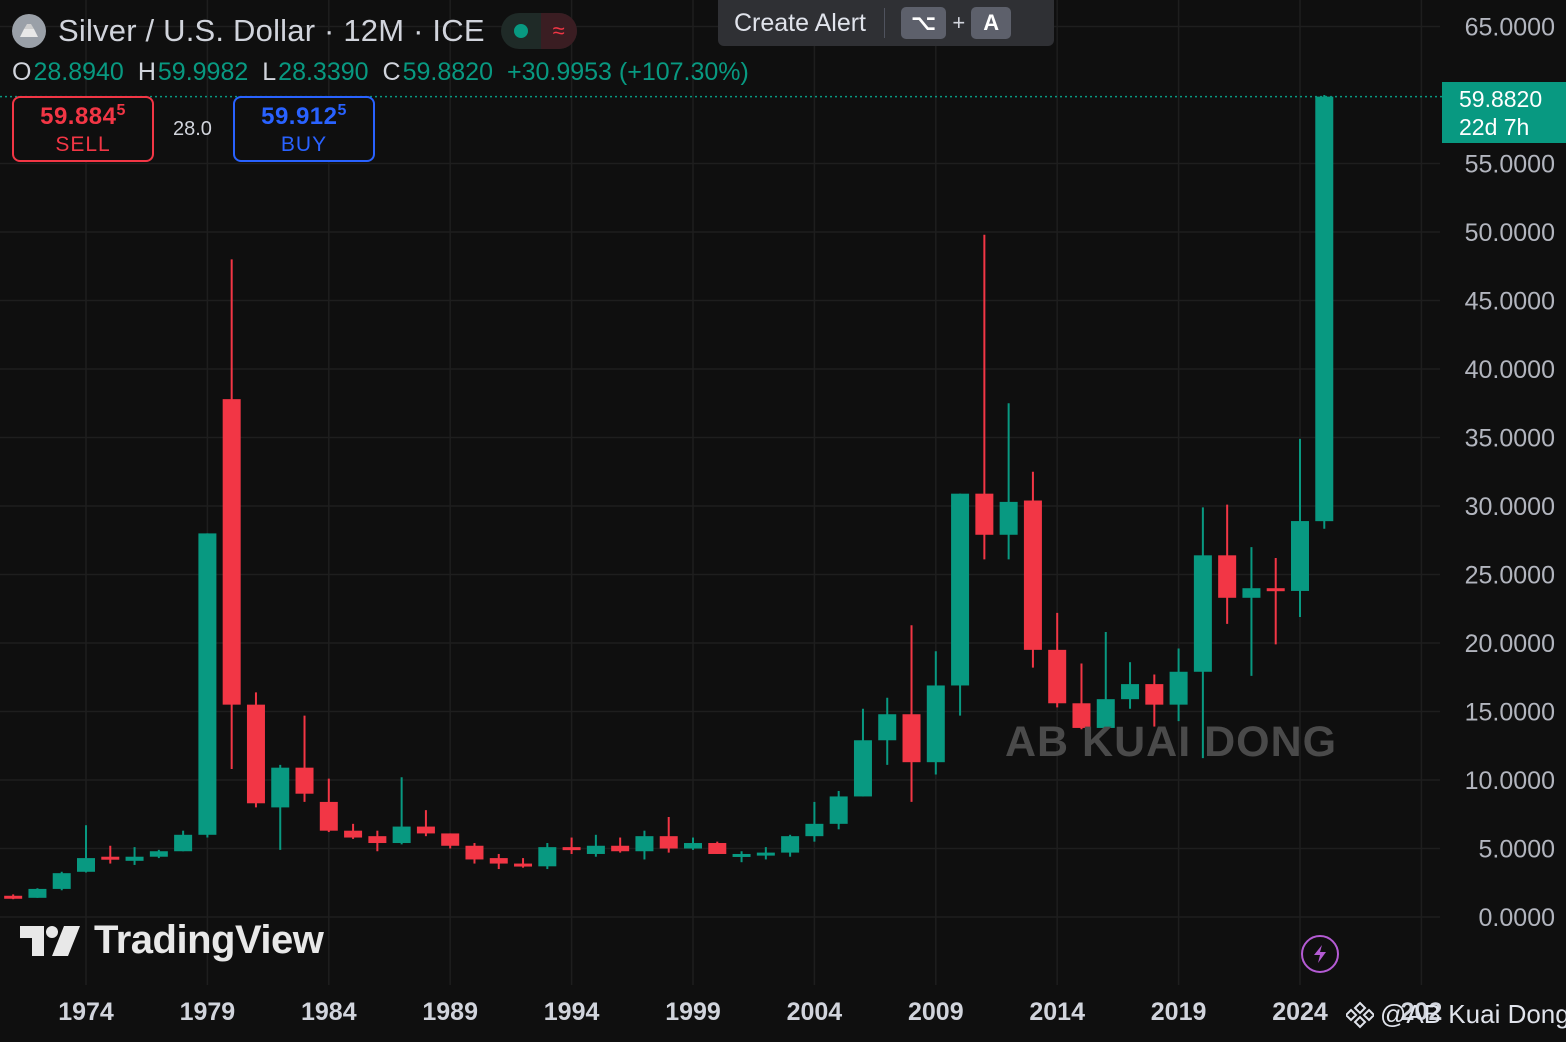 The height and width of the screenshot is (1042, 1566). I want to click on x-tick-label: 2019, so click(1179, 1012).